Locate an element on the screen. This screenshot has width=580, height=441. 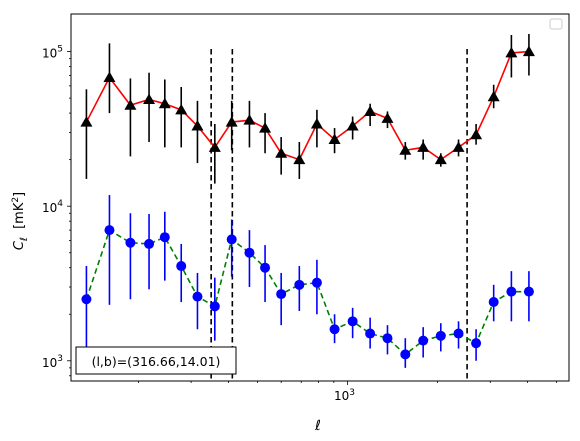
y-axis-label: Cℓ [mK2] is located at coordinates (20, 221).